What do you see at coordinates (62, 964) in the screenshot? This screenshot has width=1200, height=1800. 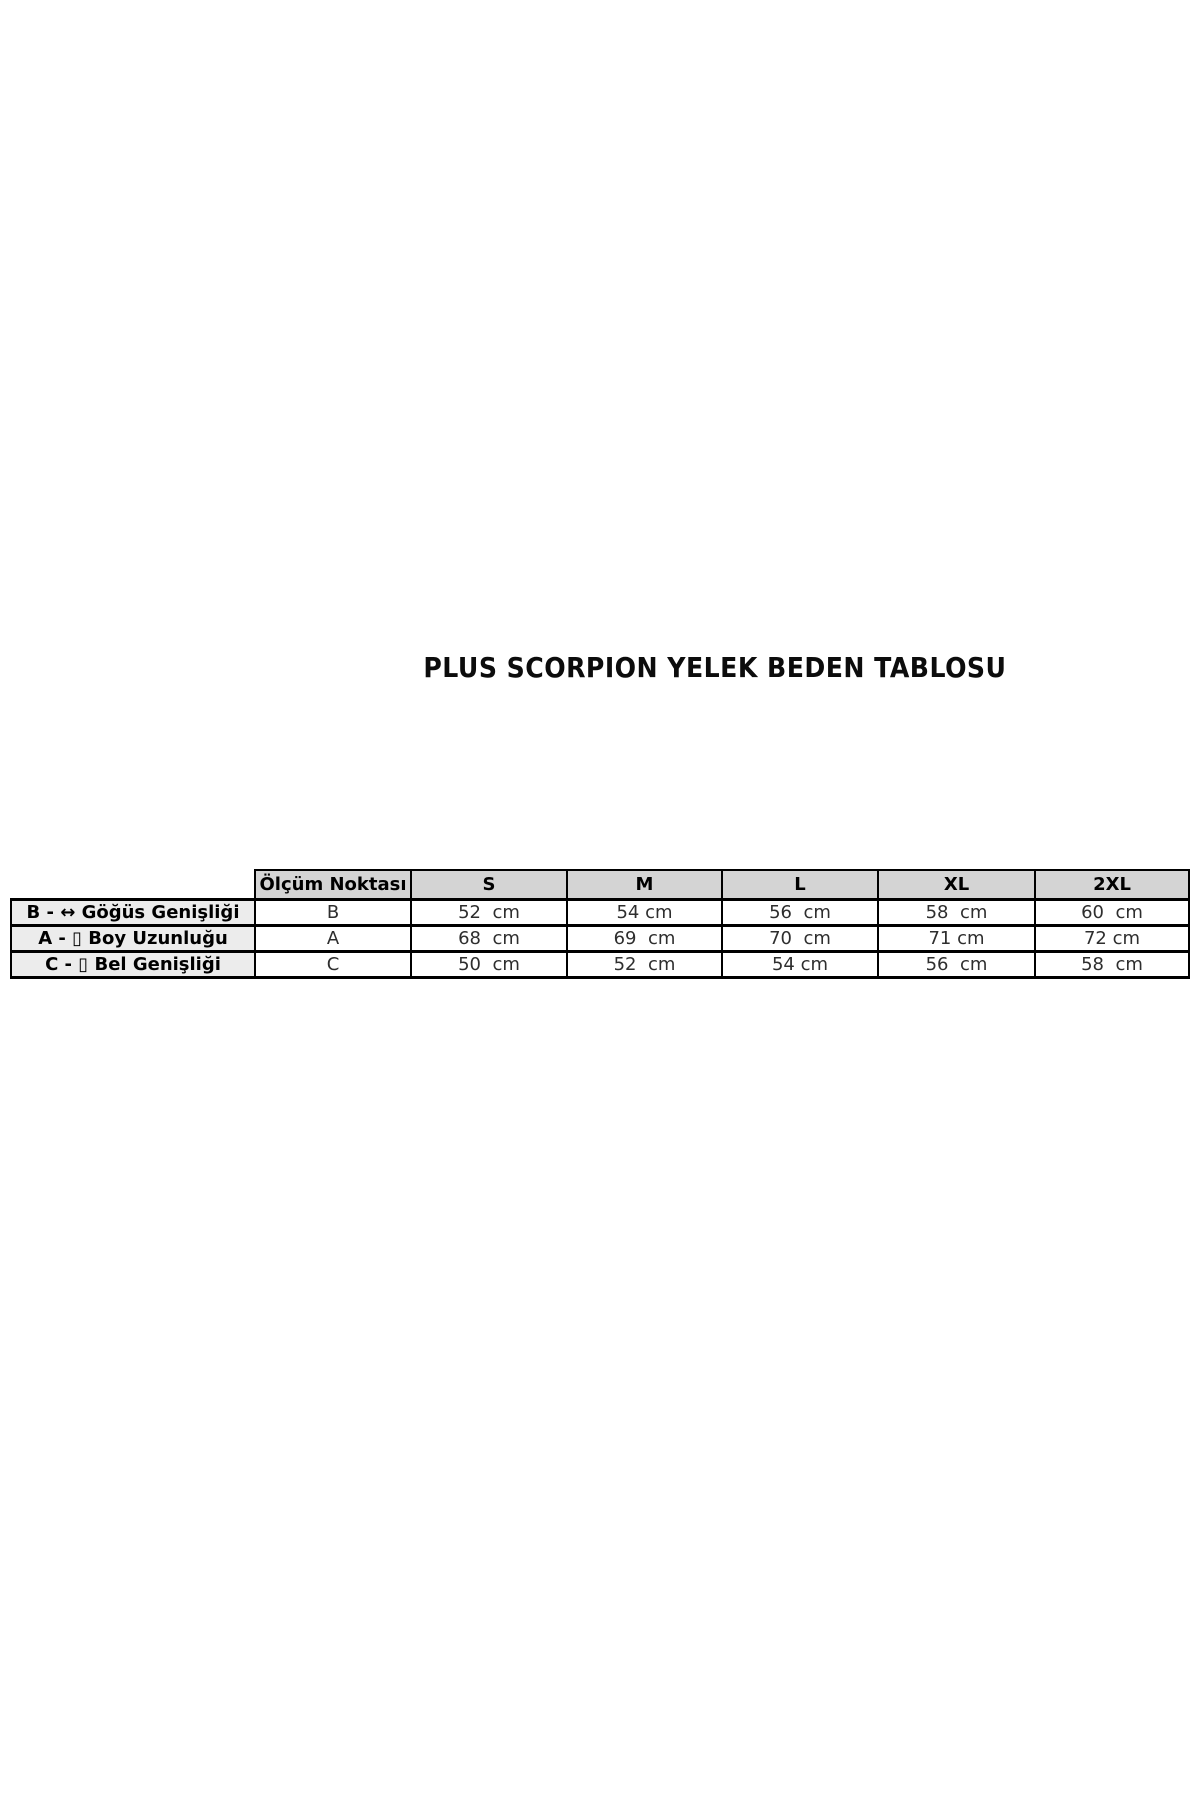 I see `measure-letter: C -` at bounding box center [62, 964].